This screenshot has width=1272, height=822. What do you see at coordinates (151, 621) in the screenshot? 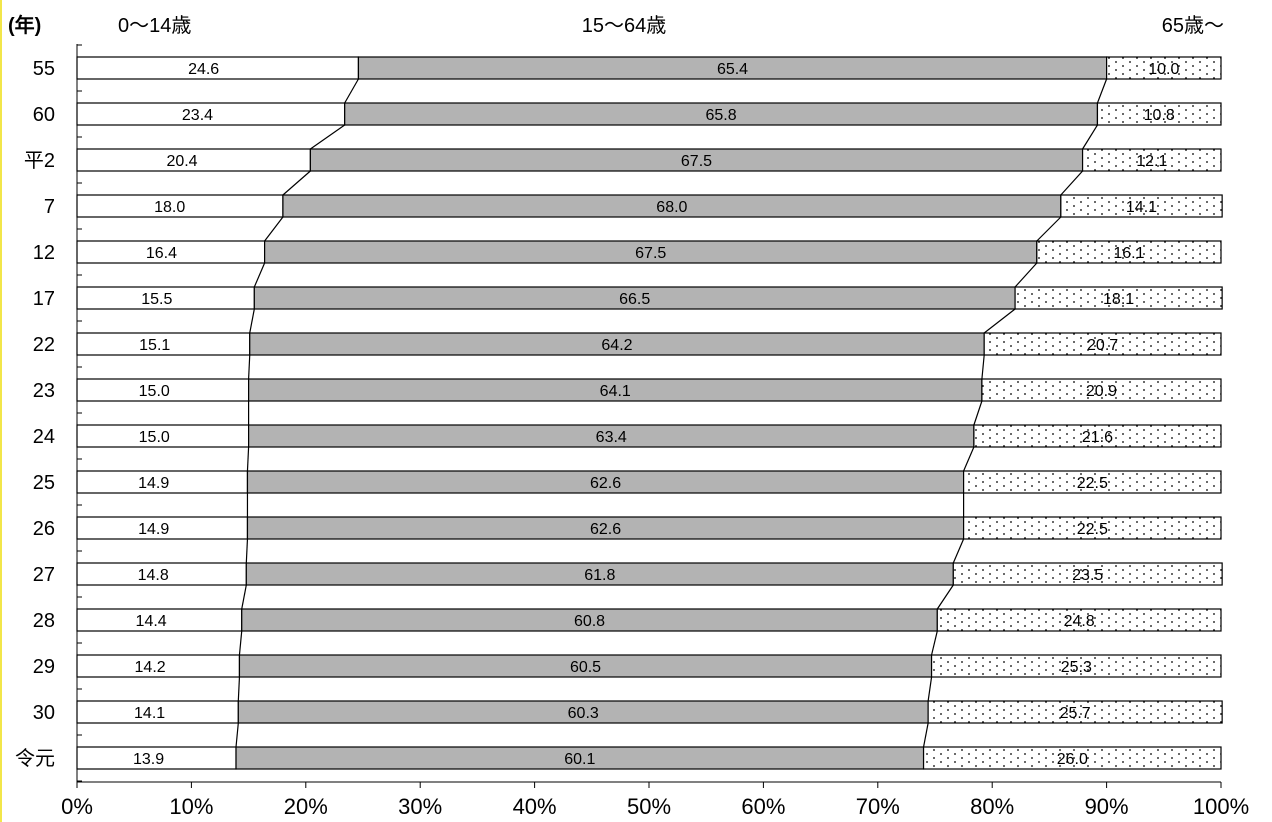
I see `data-label: 14.4` at bounding box center [151, 621].